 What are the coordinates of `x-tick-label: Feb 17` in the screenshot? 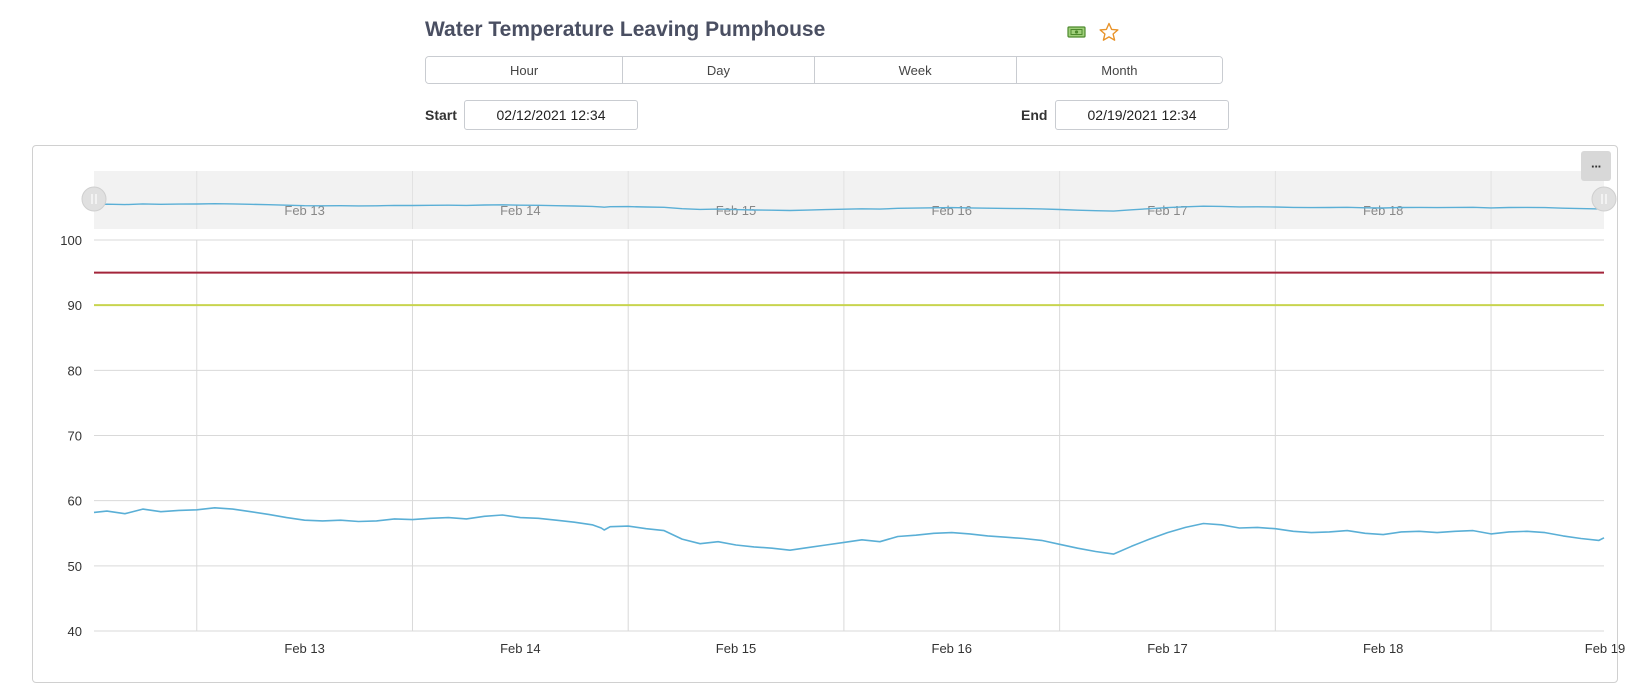 It's located at (1167, 648).